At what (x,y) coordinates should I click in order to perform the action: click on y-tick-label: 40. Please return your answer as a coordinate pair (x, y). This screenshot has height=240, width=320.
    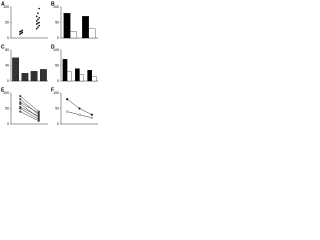
    Looking at the image, I should click on (7, 65).